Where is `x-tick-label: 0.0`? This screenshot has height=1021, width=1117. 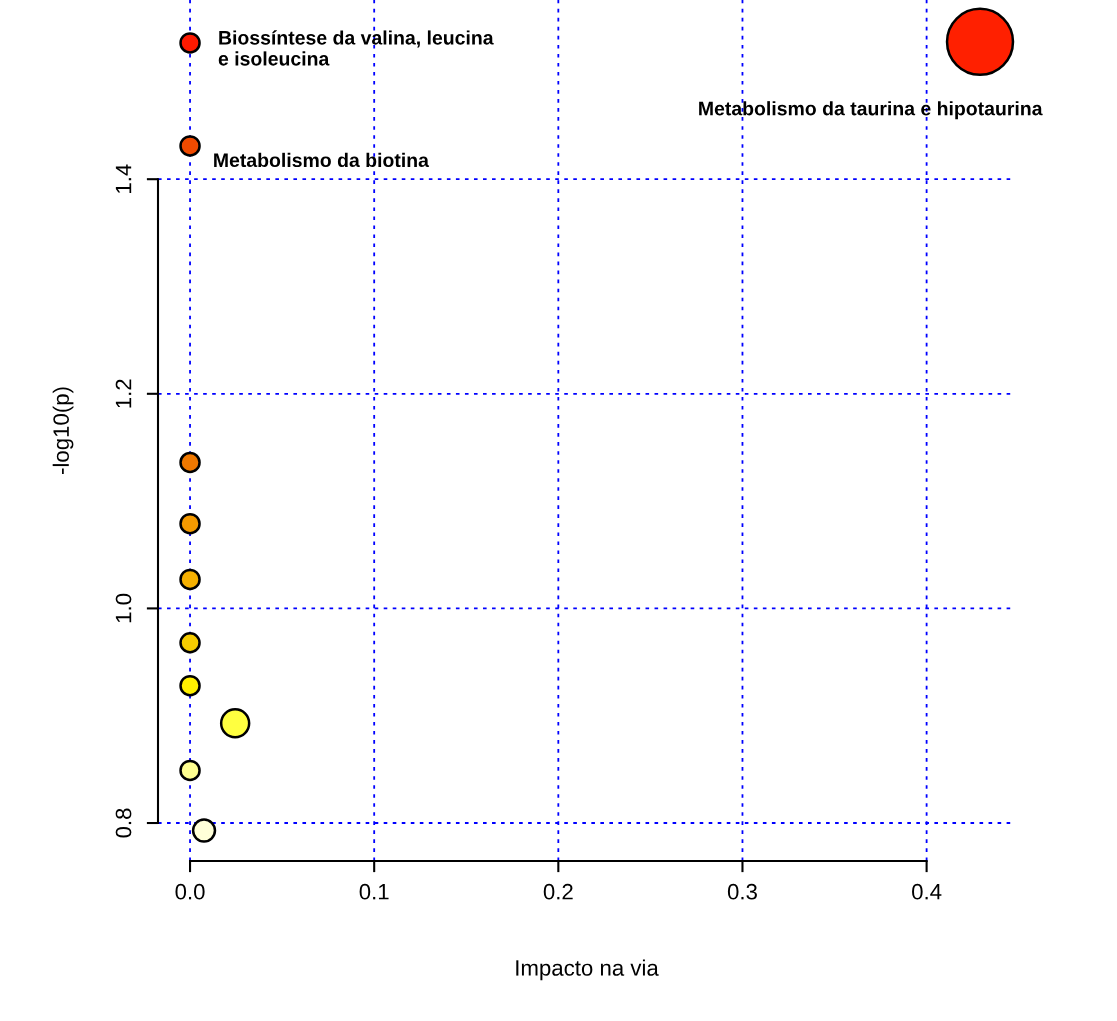
x-tick-label: 0.0 is located at coordinates (190, 891).